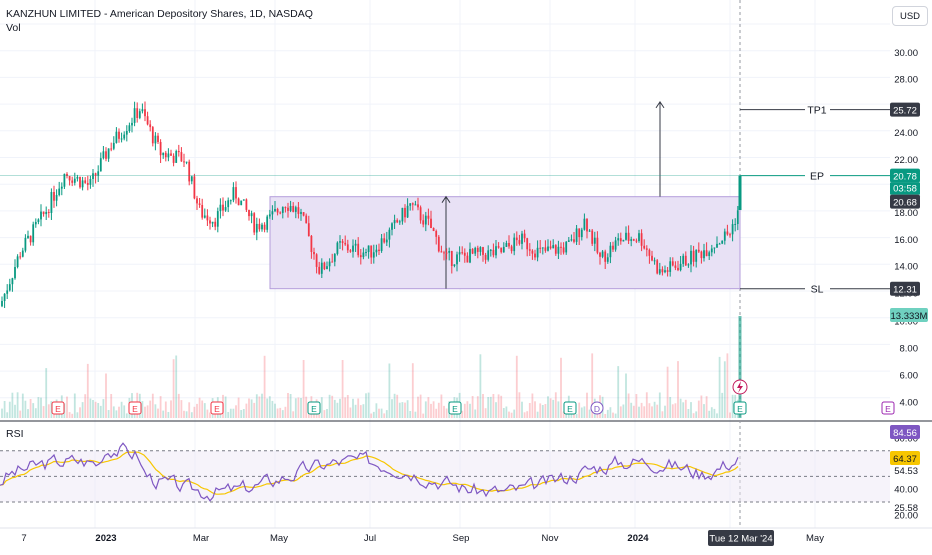  I want to click on volume-badge, so click(909, 315).